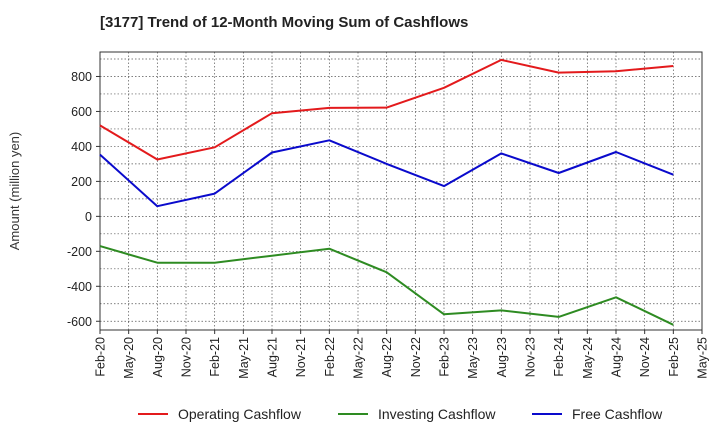 The image size is (720, 440). What do you see at coordinates (14, 191) in the screenshot?
I see `y-axis-label: Amount (million yen)` at bounding box center [14, 191].